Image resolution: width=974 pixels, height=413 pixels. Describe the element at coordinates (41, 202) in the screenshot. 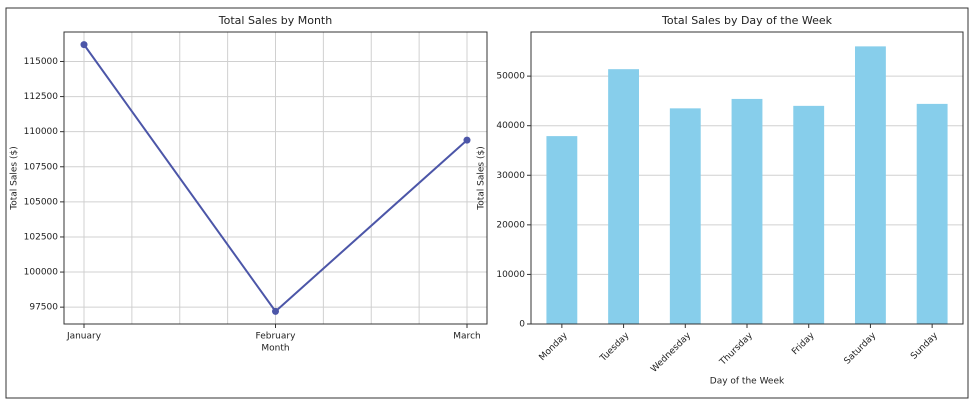

I see `y-tick-label: 105000` at that location.